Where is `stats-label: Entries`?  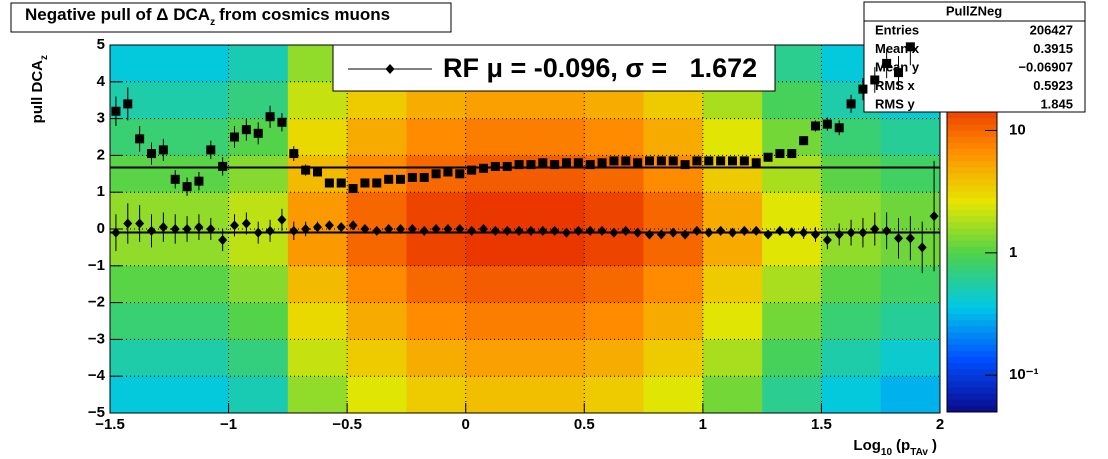 stats-label: Entries is located at coordinates (897, 29).